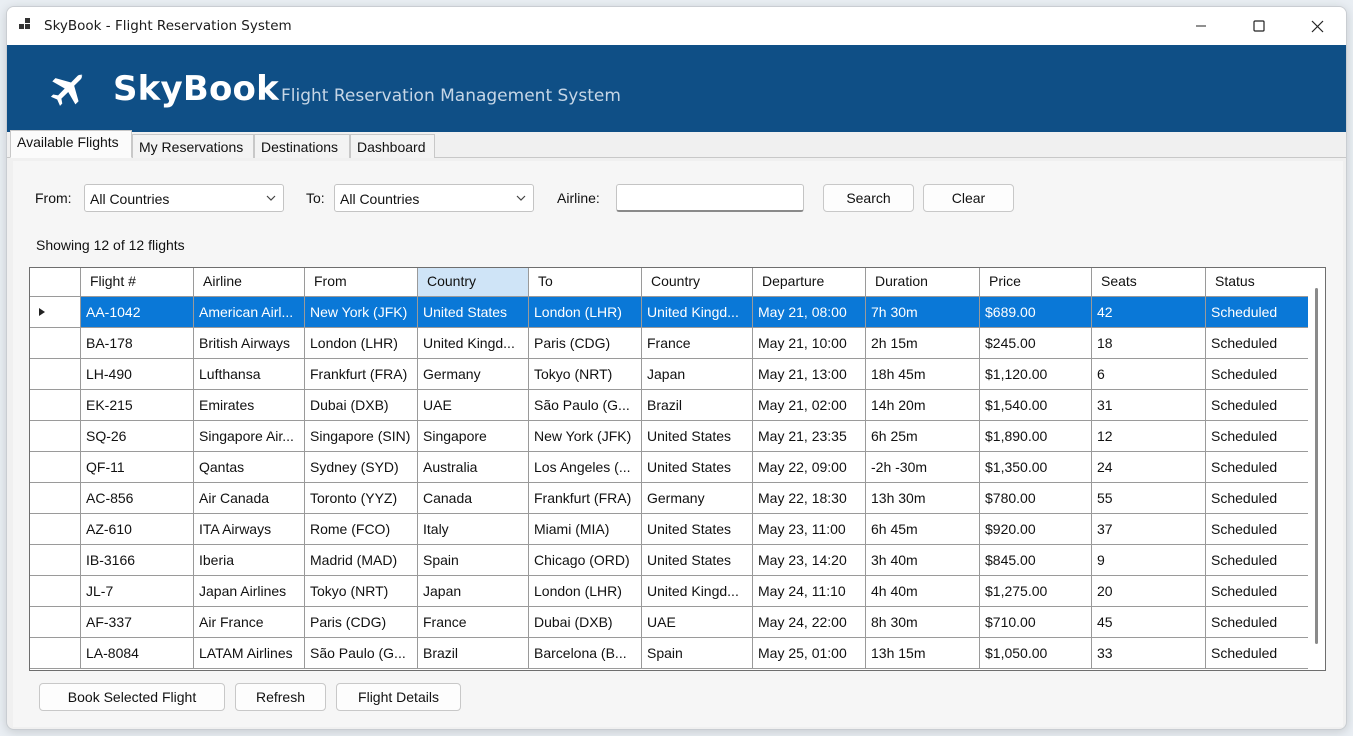 This screenshot has height=736, width=1353. What do you see at coordinates (473, 312) in the screenshot?
I see `cell-from-country: United States` at bounding box center [473, 312].